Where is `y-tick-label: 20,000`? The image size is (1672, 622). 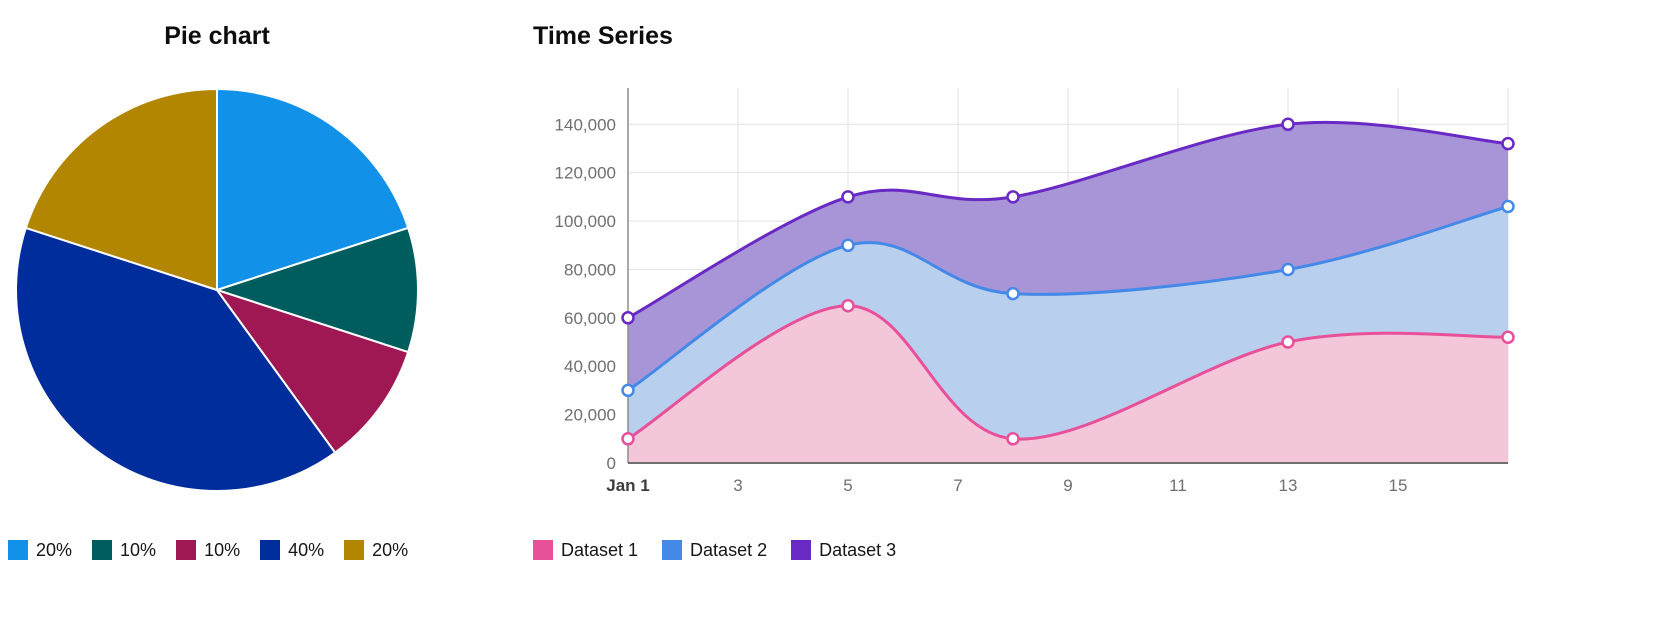
y-tick-label: 20,000 is located at coordinates (590, 415).